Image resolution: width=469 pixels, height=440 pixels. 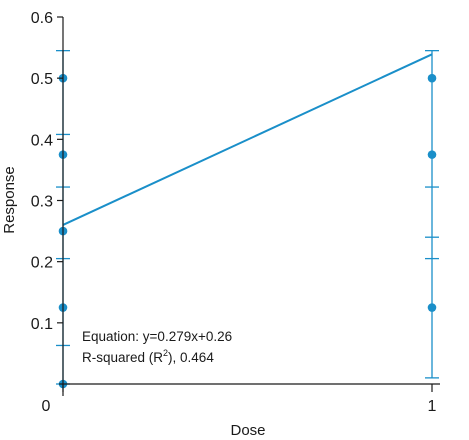 I want to click on x-tick-label-0: 0, so click(x=46, y=406).